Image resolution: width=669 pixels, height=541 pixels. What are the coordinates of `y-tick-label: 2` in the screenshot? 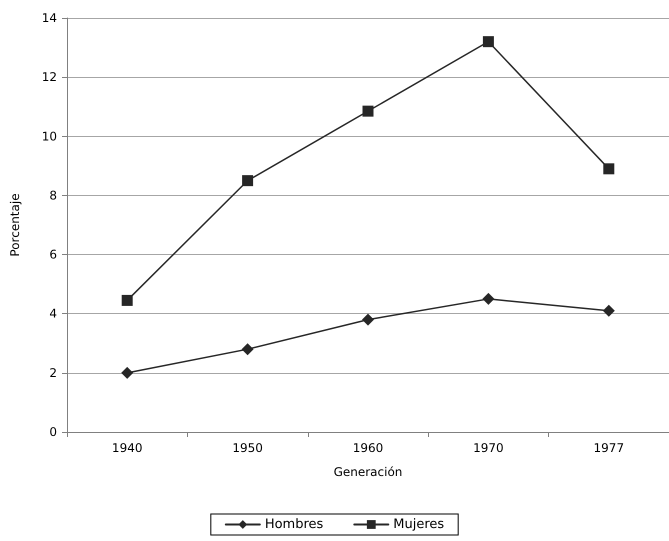 It's located at (53, 373).